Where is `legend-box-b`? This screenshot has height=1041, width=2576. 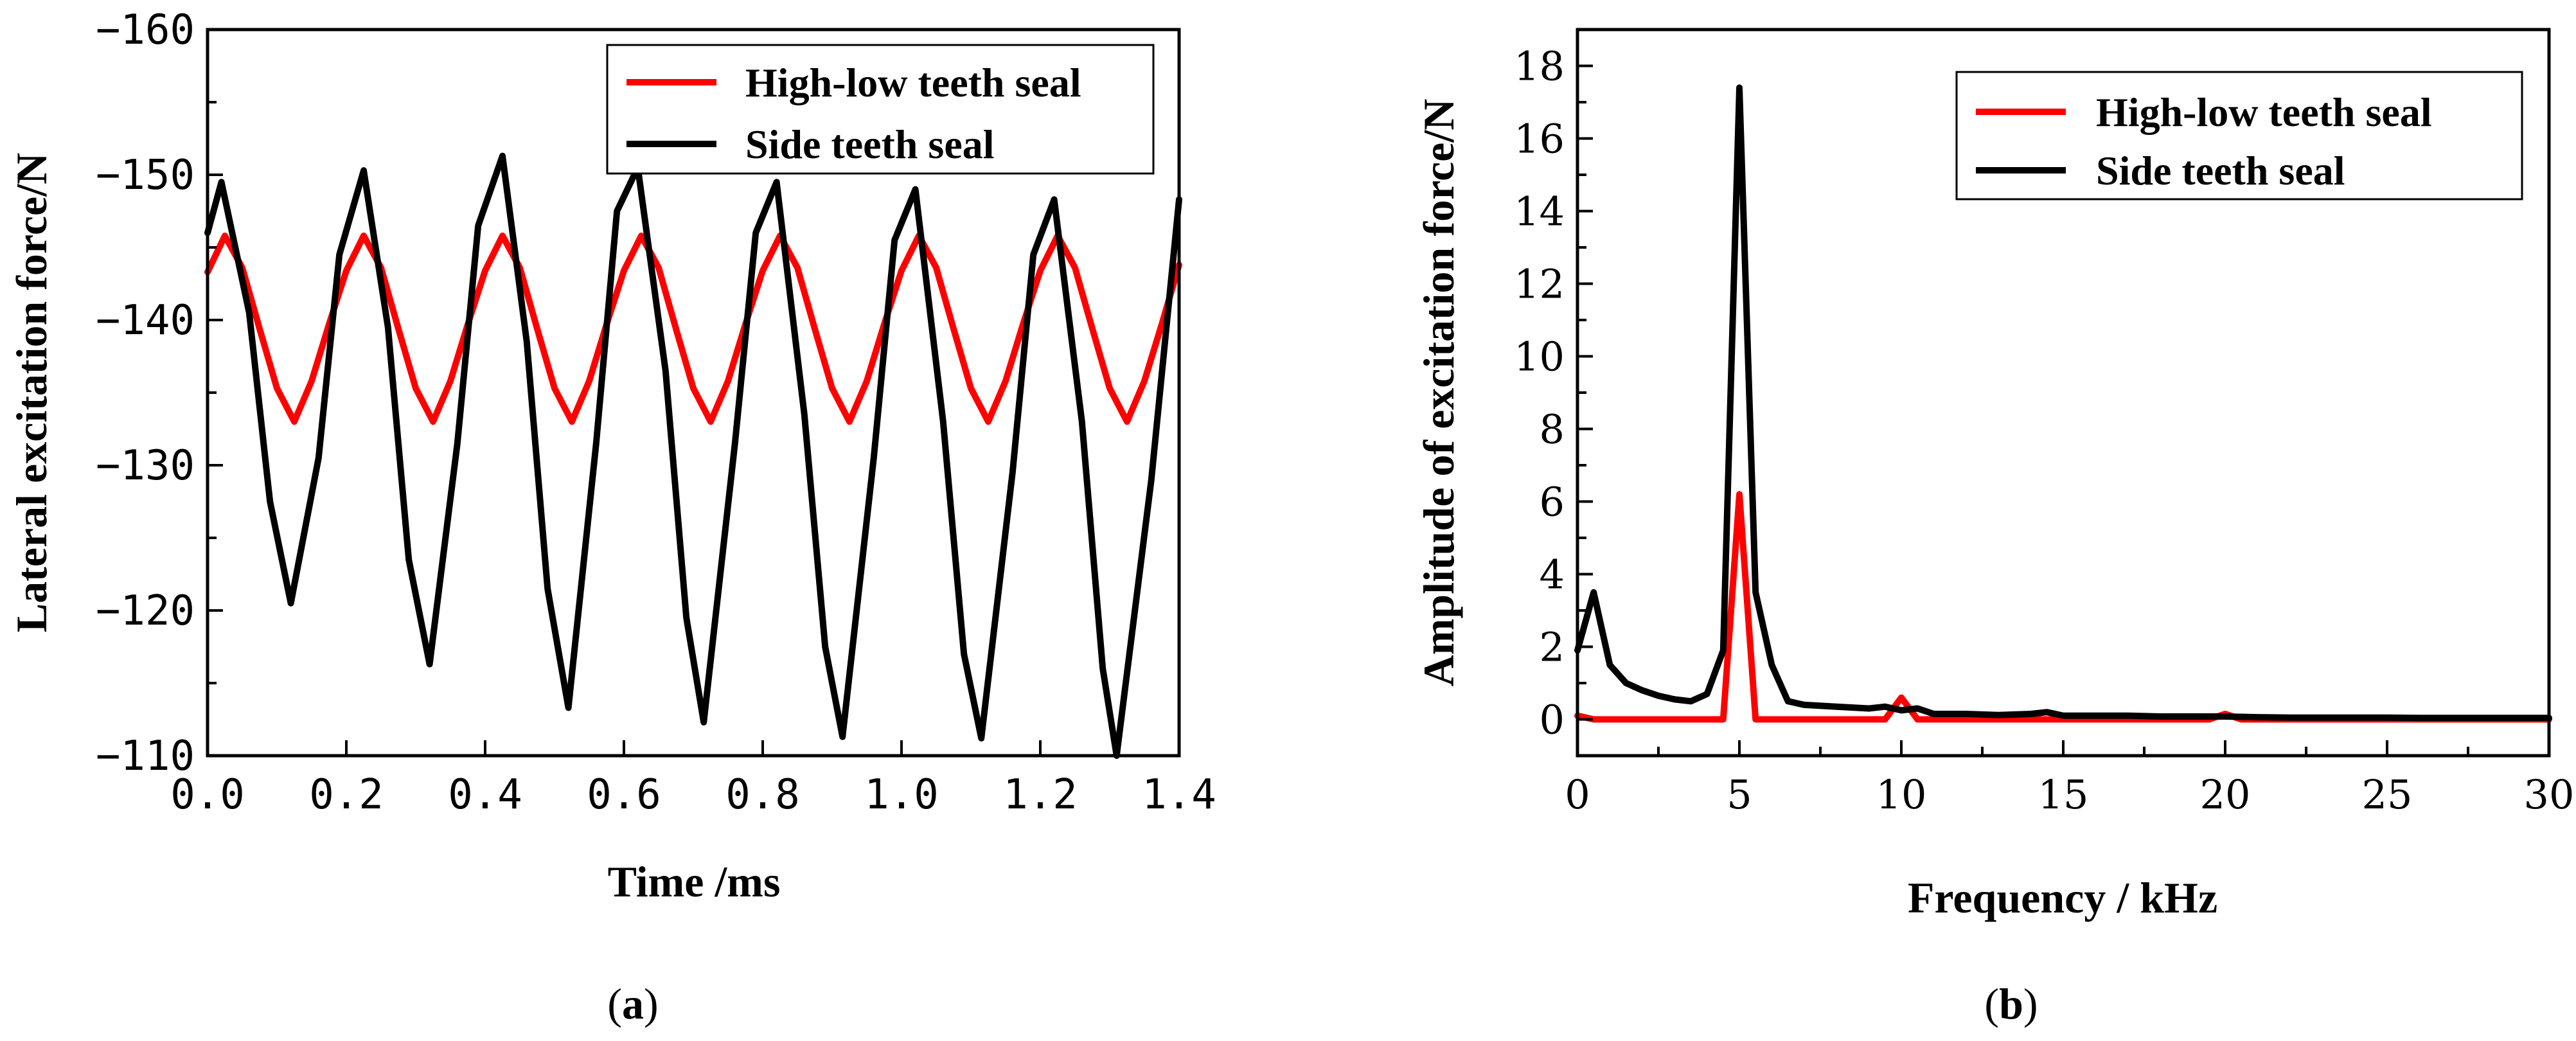 legend-box-b is located at coordinates (2239, 135).